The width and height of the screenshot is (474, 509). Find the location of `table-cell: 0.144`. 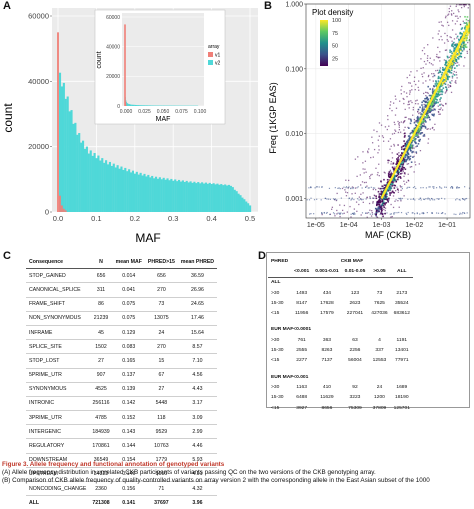

table-cell: 0.144 is located at coordinates (129, 446).